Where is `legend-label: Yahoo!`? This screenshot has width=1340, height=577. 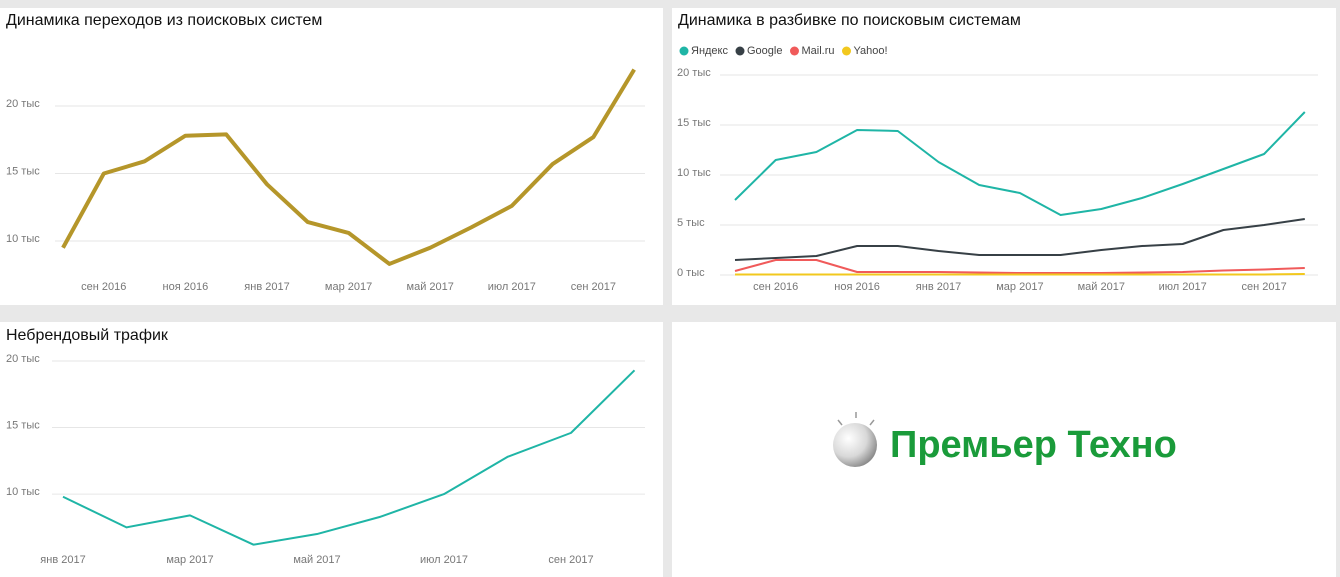
legend-label: Yahoo! is located at coordinates (871, 51).